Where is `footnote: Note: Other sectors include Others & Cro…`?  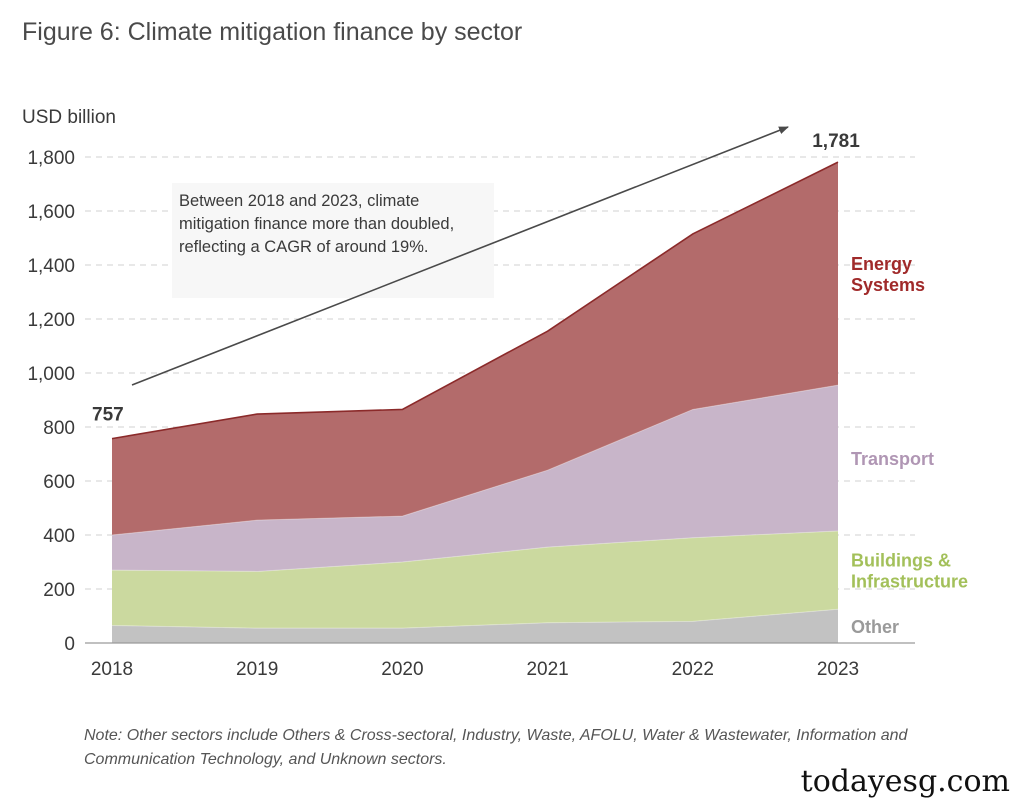
footnote: Note: Other sectors include Others & Cro… is located at coordinates (496, 747).